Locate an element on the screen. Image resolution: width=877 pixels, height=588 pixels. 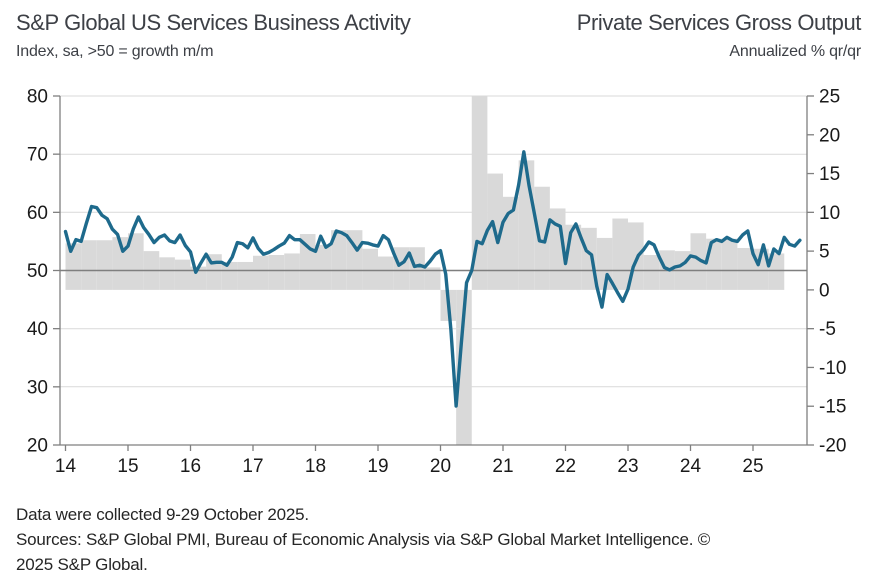
footnote-line: Data were collected 9-29 October 2025. is located at coordinates (162, 514).